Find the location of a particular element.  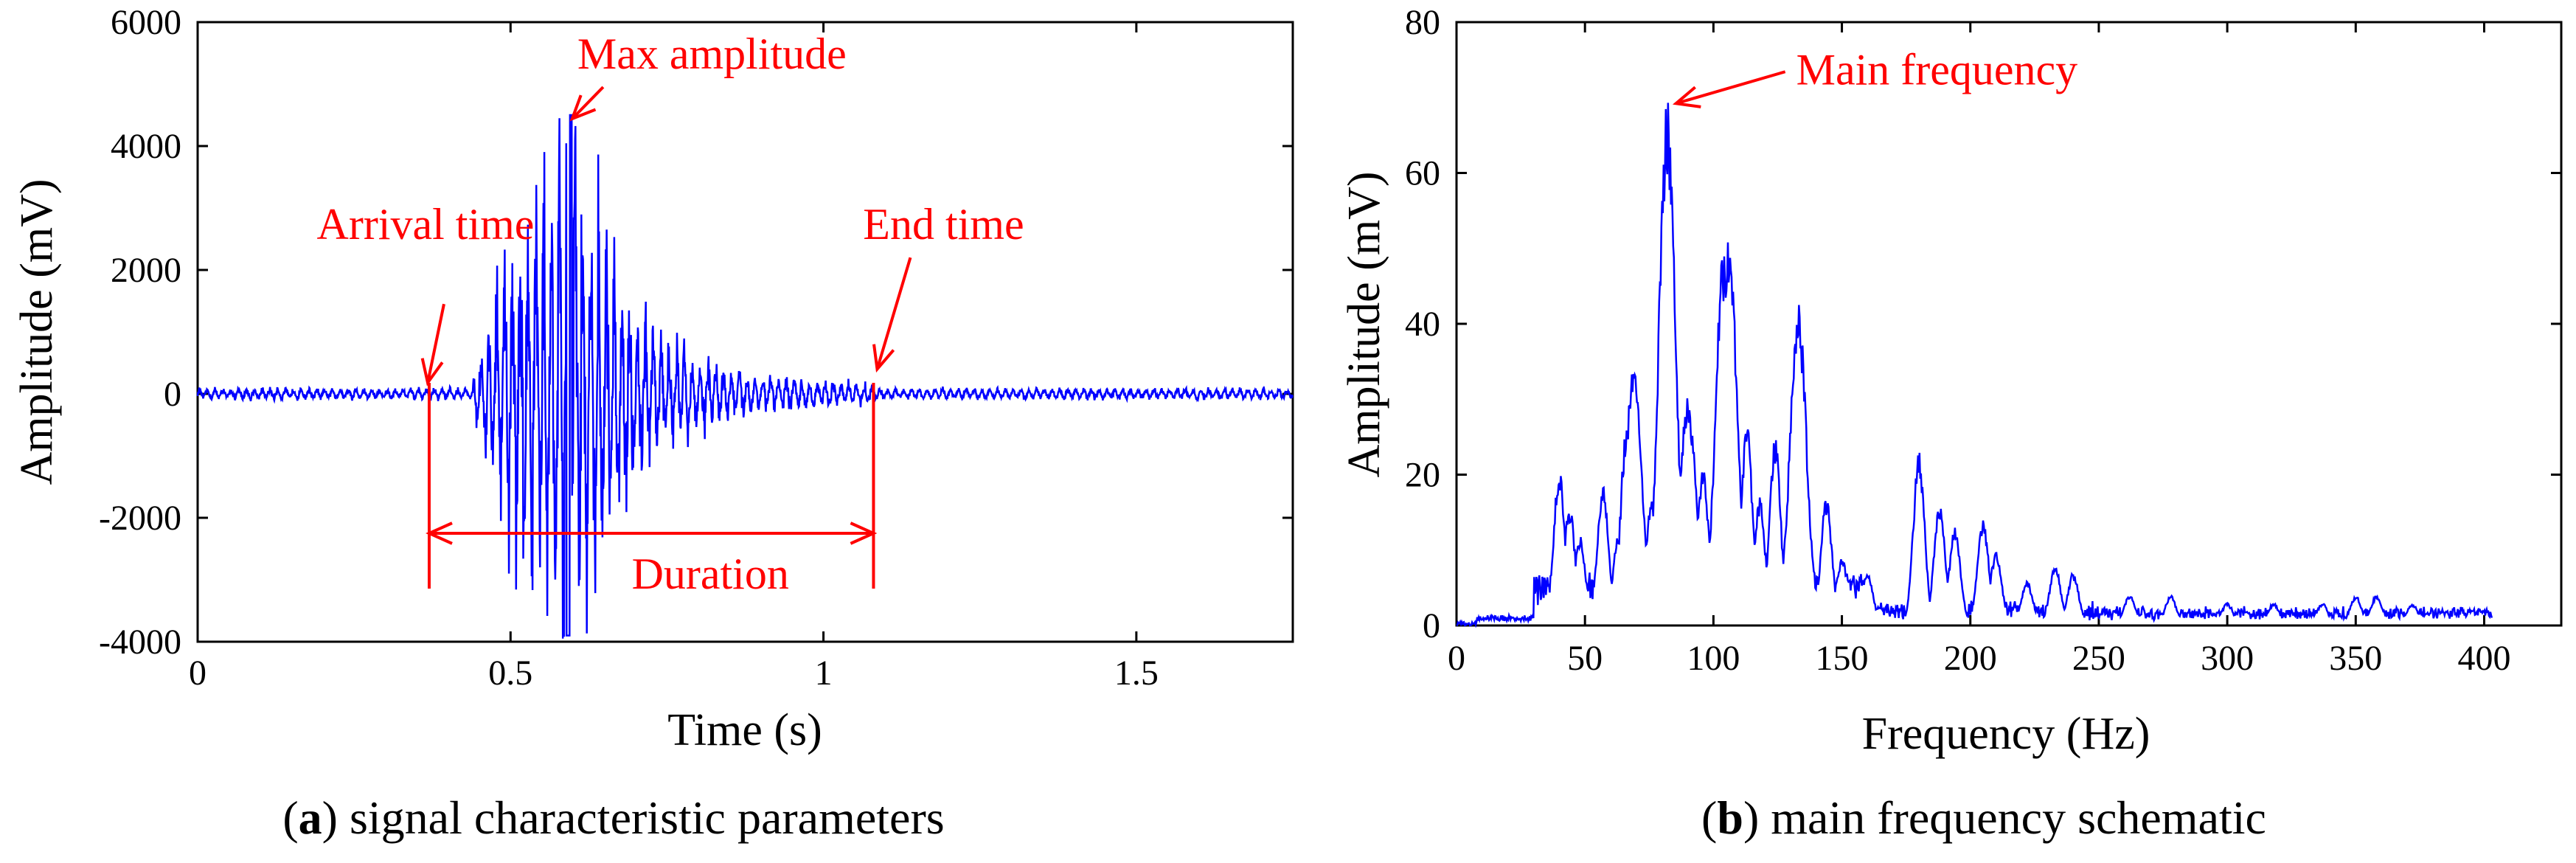

max-amplitude-label: Max amplitude is located at coordinates (712, 54).